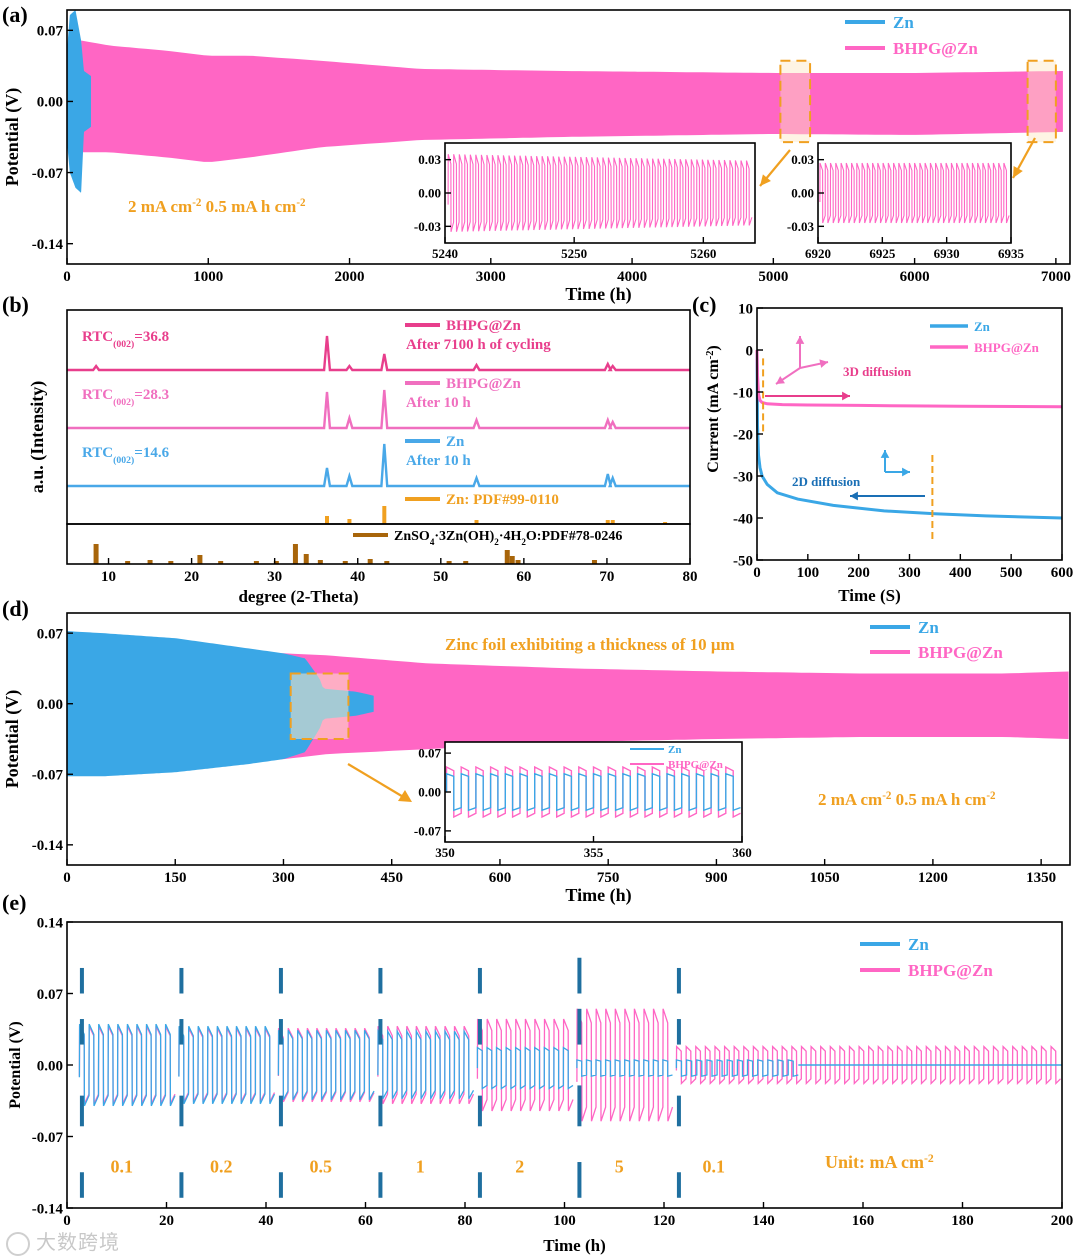 The image size is (1080, 1259). I want to click on x-tick-label: 7000, so click(1056, 277).